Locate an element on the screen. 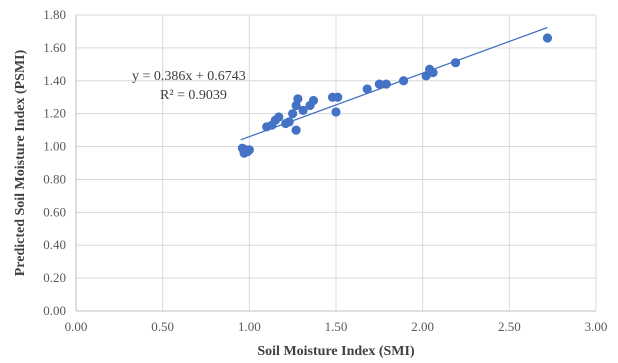 This screenshot has height=363, width=618. x-axis-title: Soil Moisture Index (SMI) is located at coordinates (336, 351).